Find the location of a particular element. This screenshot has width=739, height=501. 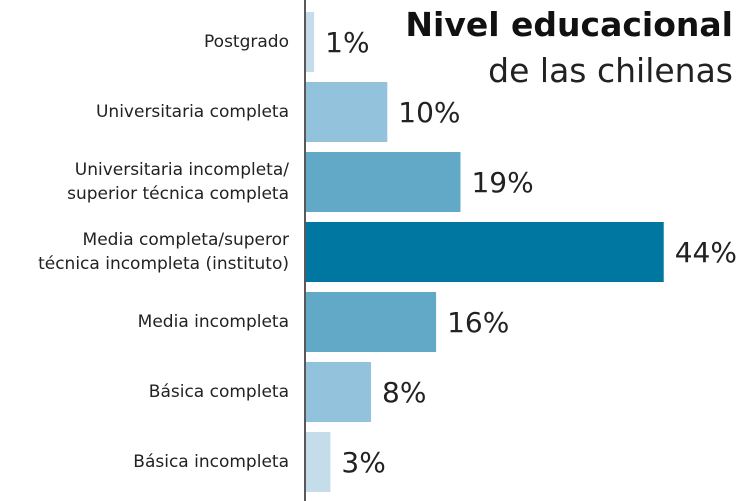

category-label: Básica incompleta is located at coordinates (211, 462).